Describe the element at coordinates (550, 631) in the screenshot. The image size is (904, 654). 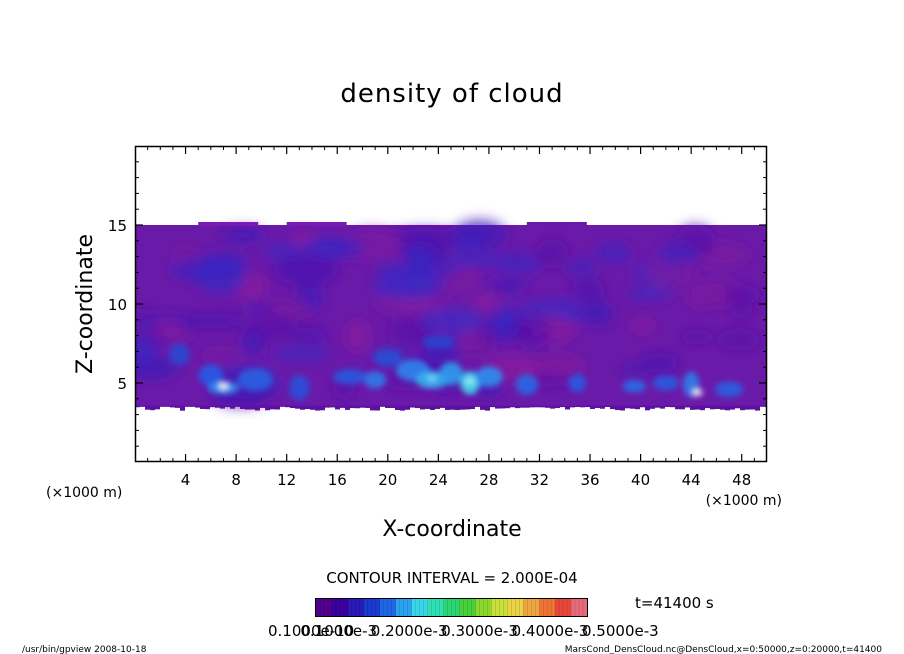
I see `colorbar-tick-label: 0.4000e-3` at that location.